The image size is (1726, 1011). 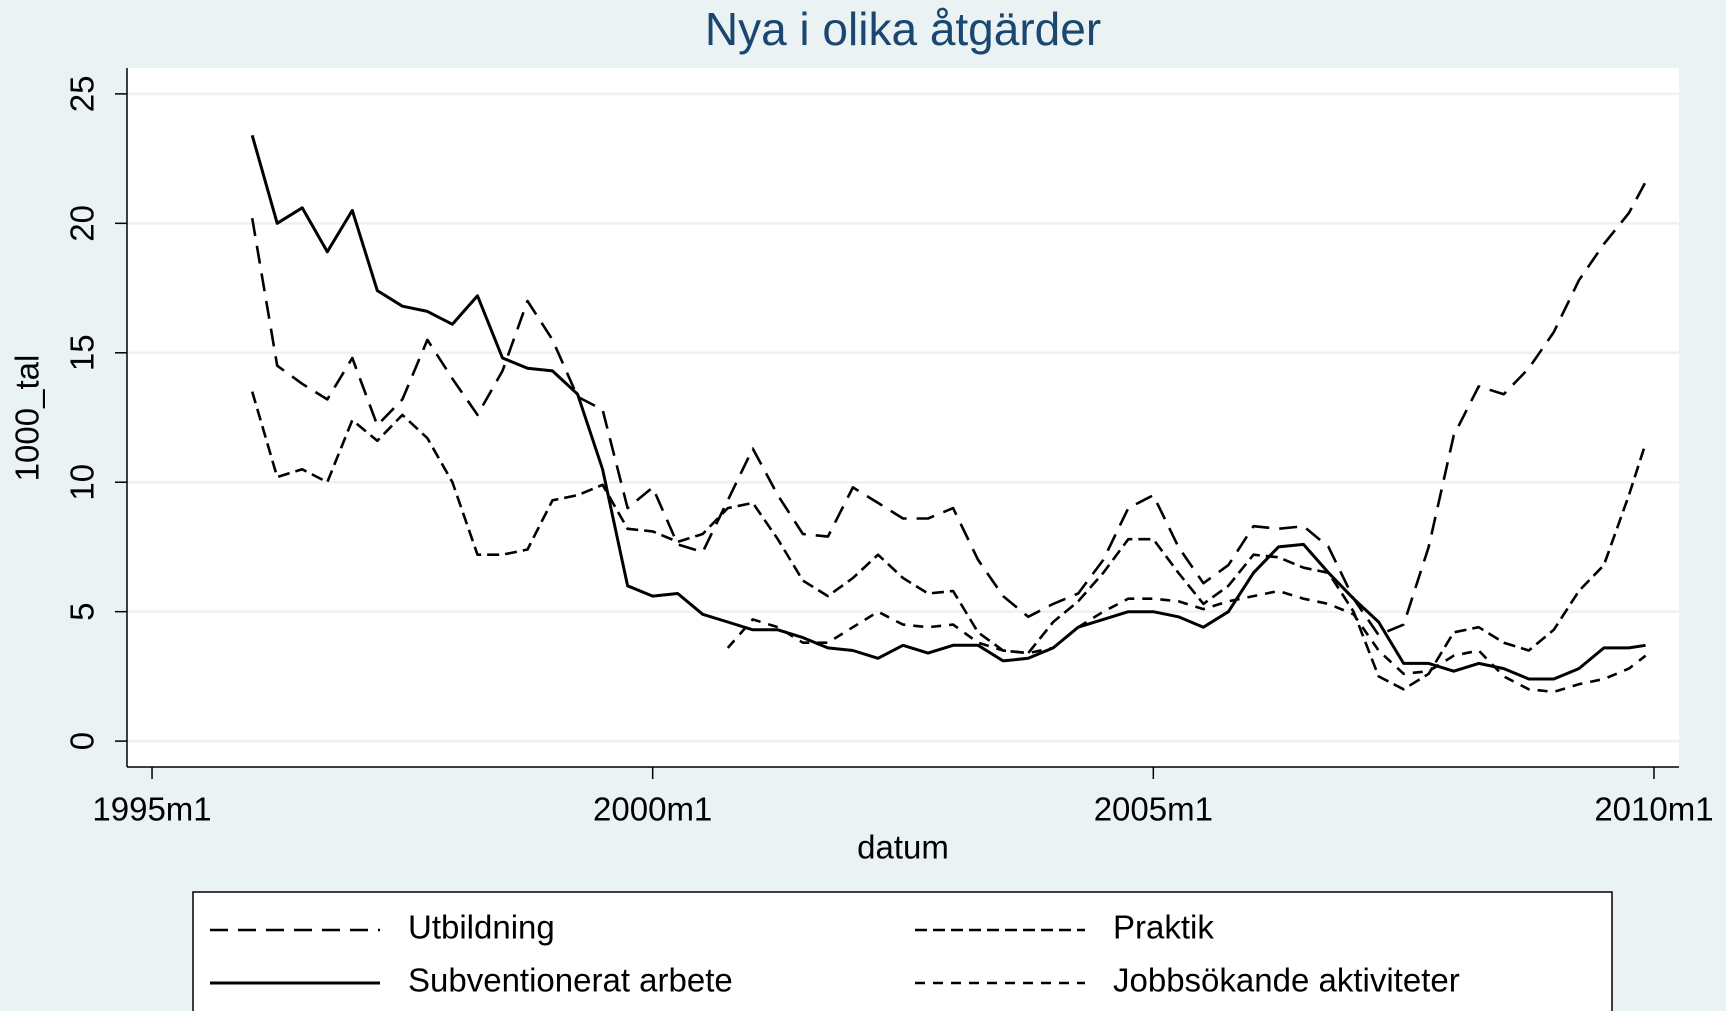 What do you see at coordinates (82, 741) in the screenshot?
I see `y-tick-label: 0` at bounding box center [82, 741].